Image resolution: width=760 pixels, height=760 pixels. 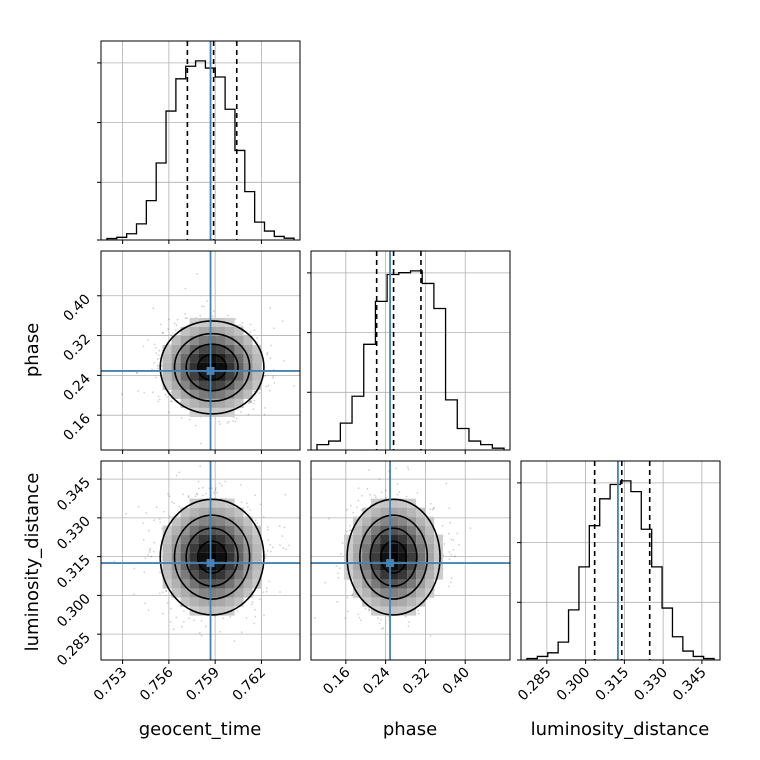 I want to click on x-tick-label-luminosity-distance: 0.330, so click(x=651, y=685).